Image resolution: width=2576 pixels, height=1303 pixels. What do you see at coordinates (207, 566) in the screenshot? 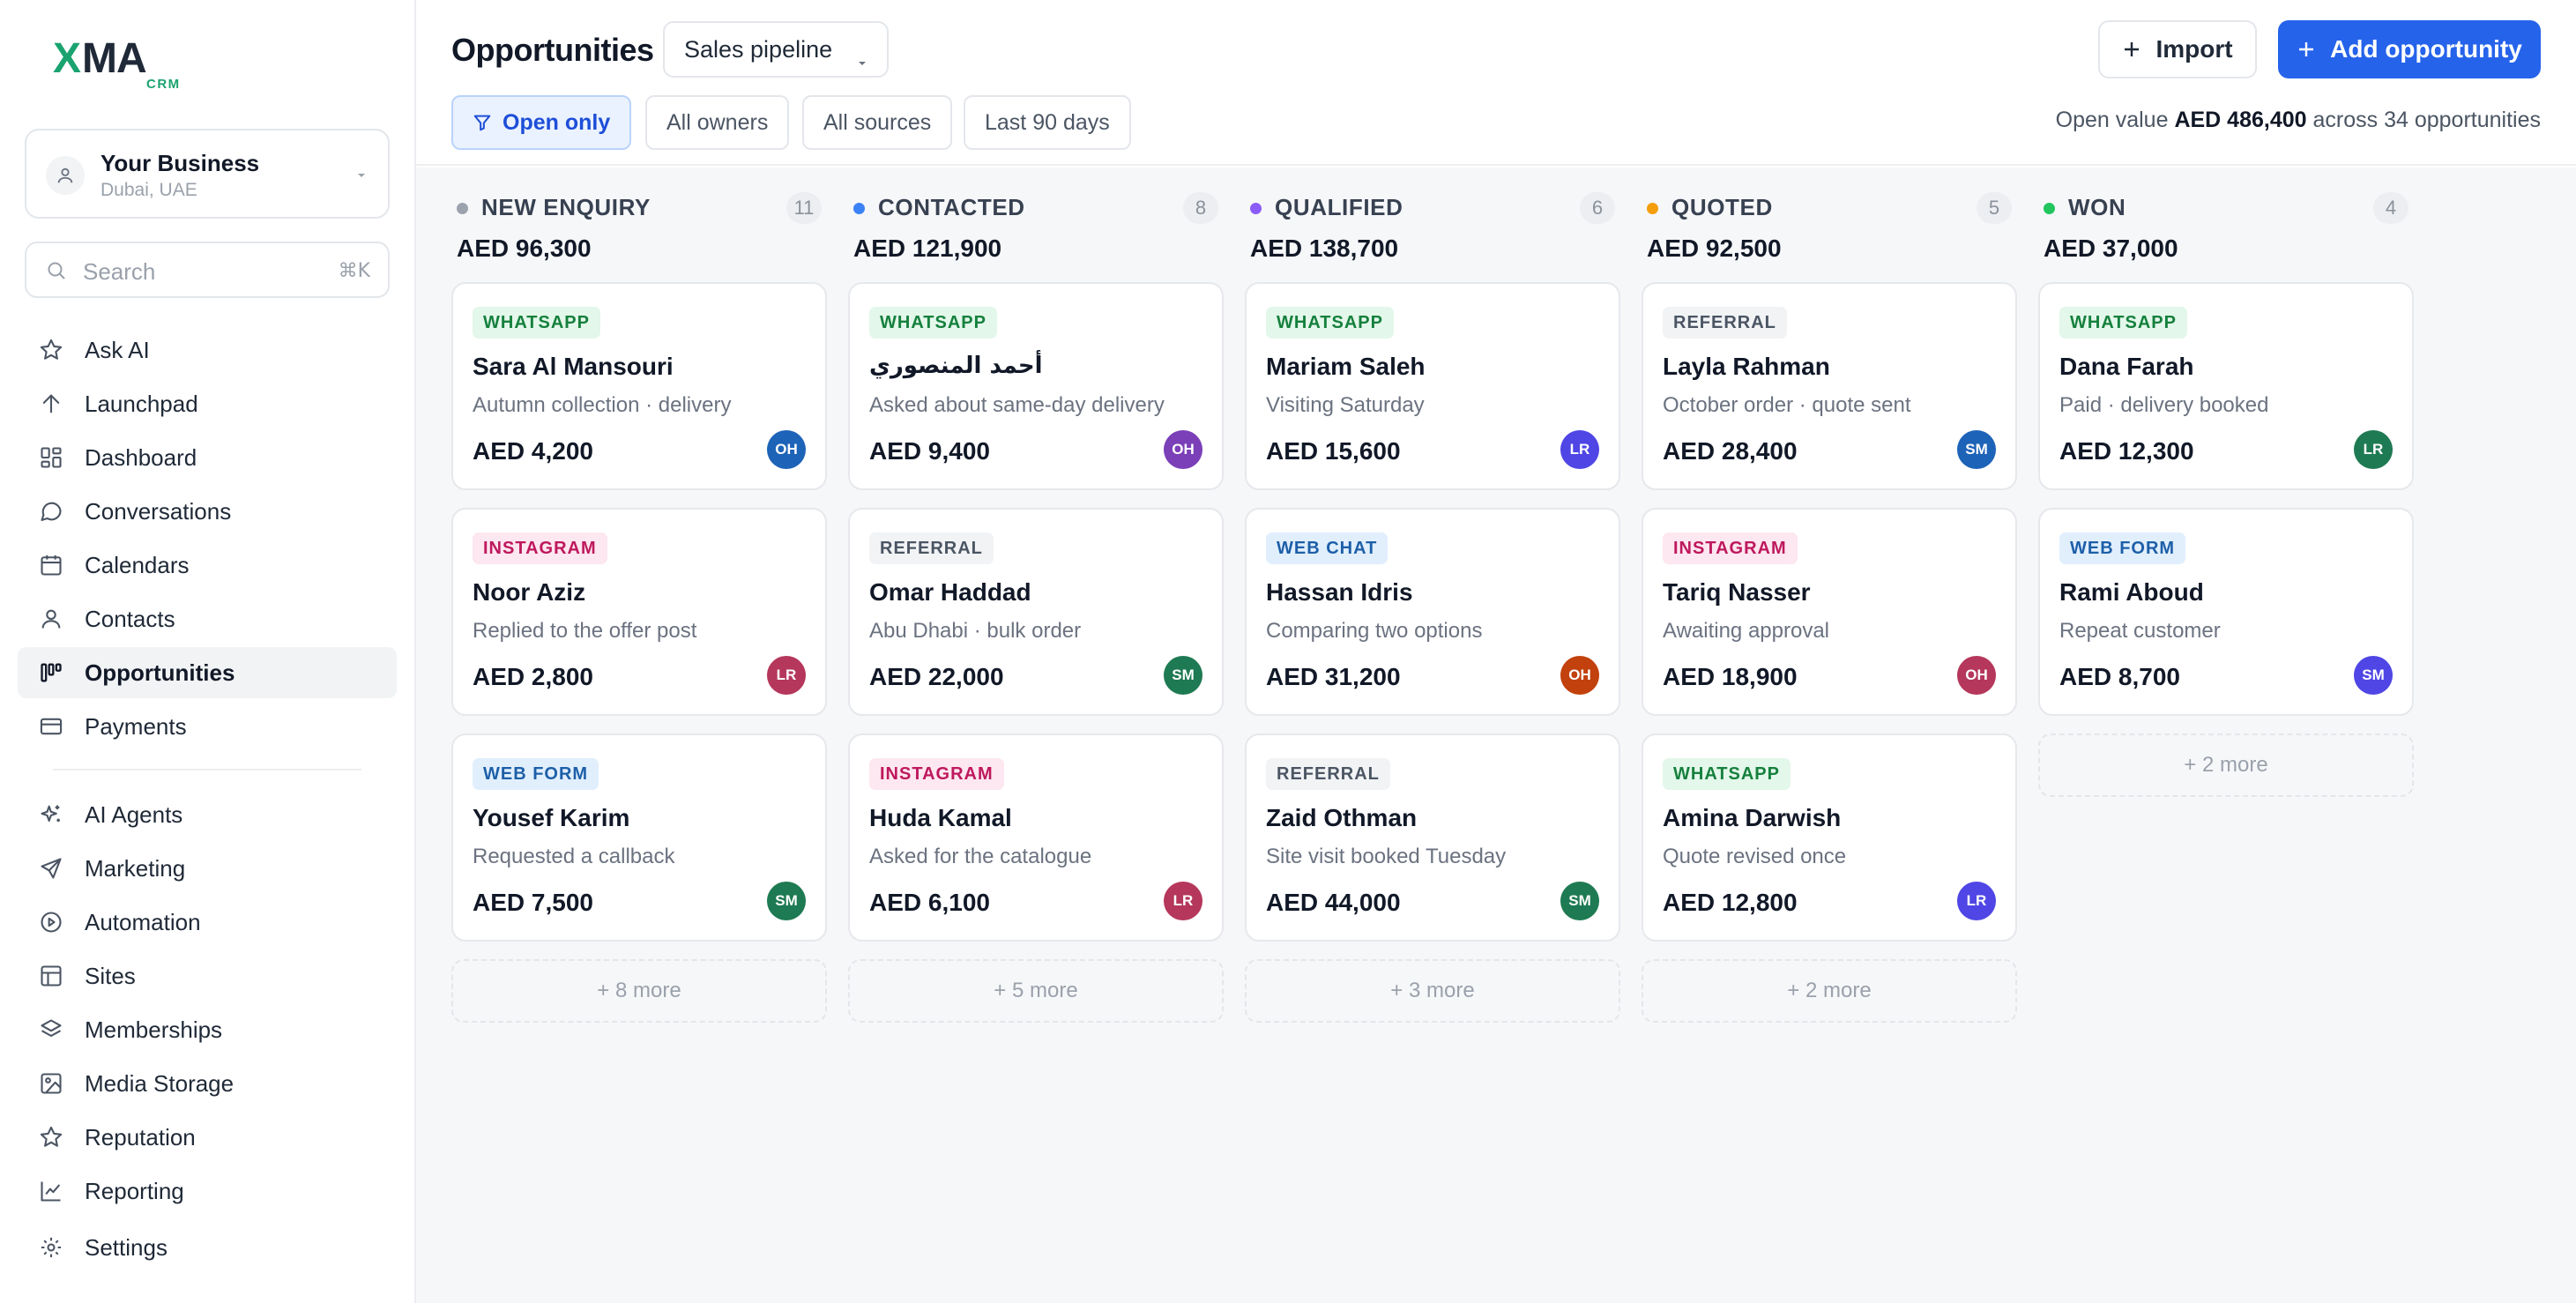
I see `sidebar-item-calendars: Calendars` at bounding box center [207, 566].